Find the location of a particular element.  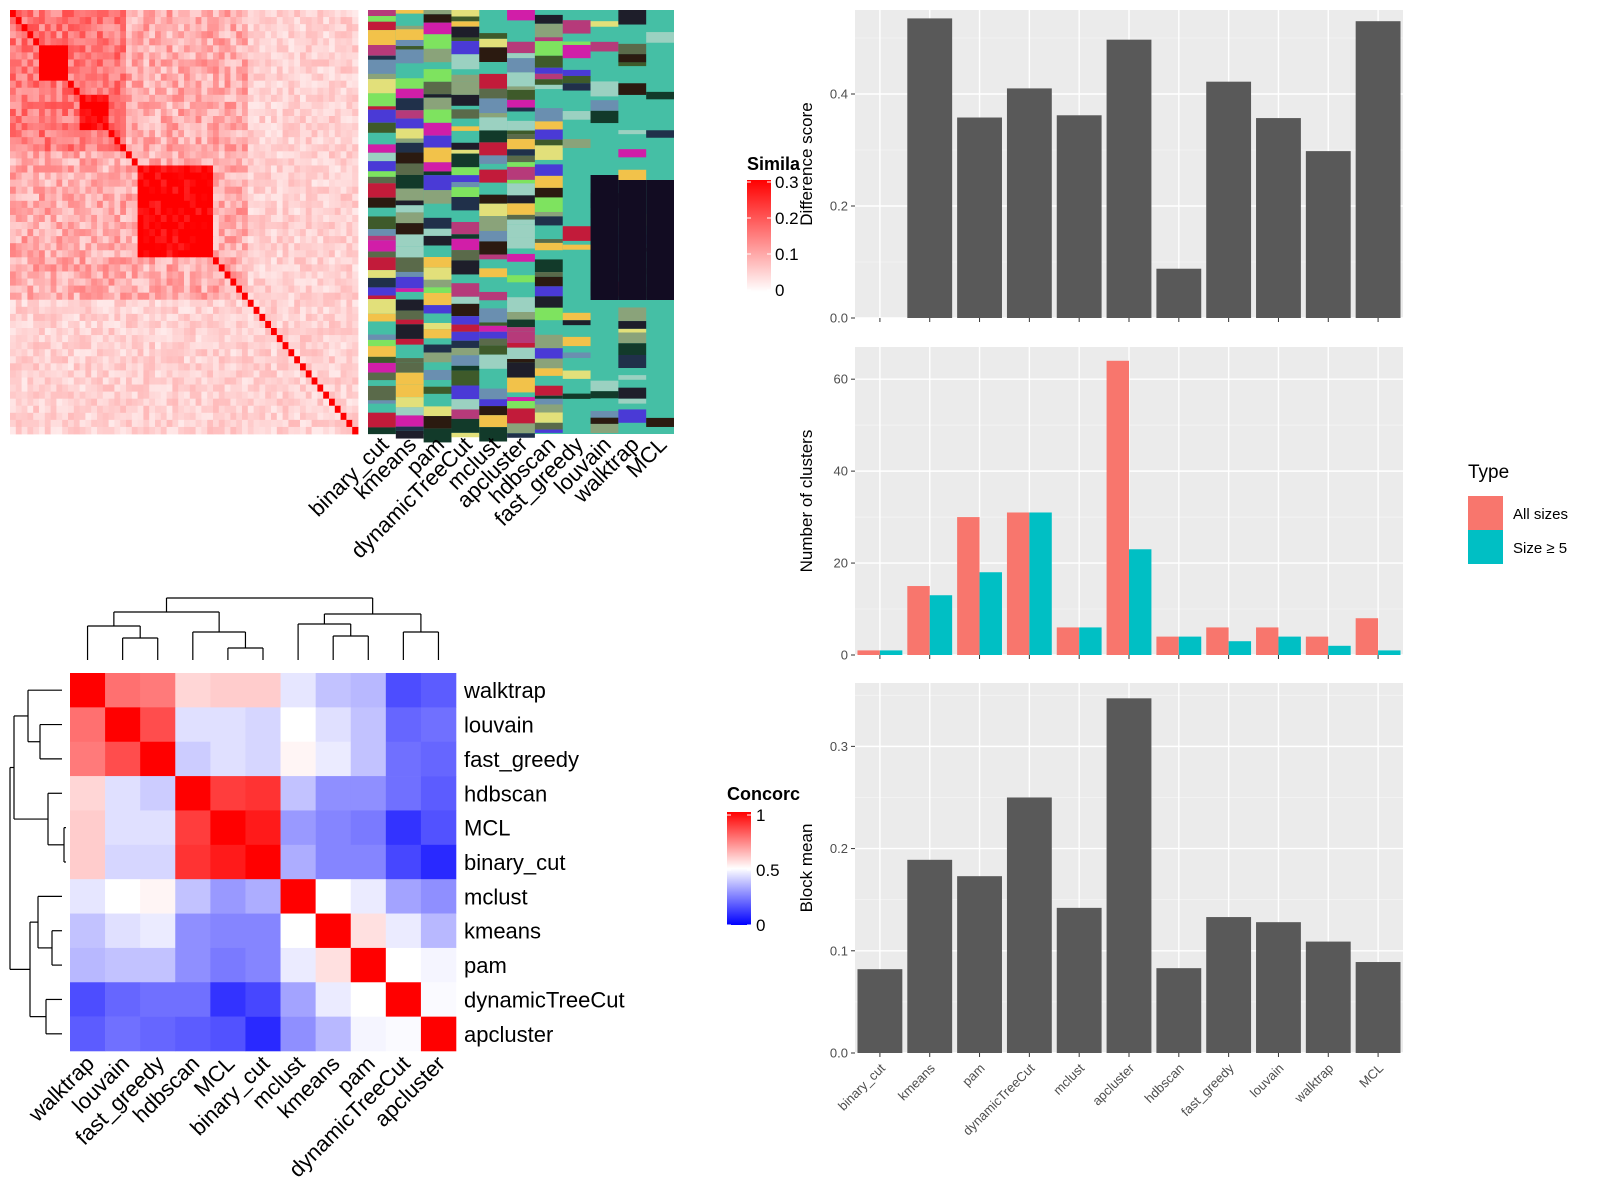

bar-all-sizes is located at coordinates (1217, 641).